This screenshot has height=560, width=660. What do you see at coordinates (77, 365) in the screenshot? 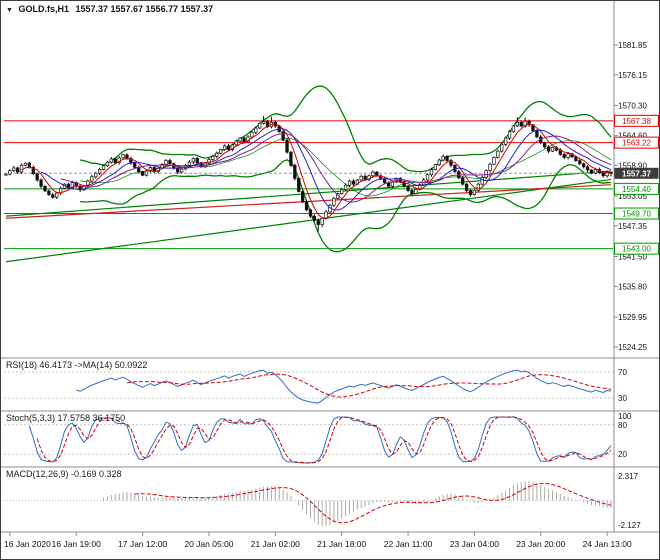
I see `rsi-indicator-label: RSI(18) 46.4173 ->MA(14) 50.0922` at bounding box center [77, 365].